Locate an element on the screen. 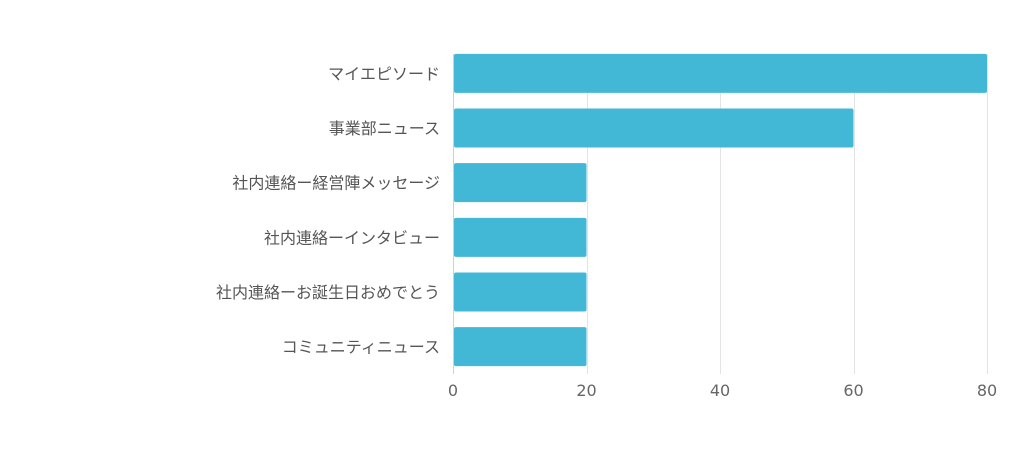  x-tick-label-3: 60 is located at coordinates (853, 390).